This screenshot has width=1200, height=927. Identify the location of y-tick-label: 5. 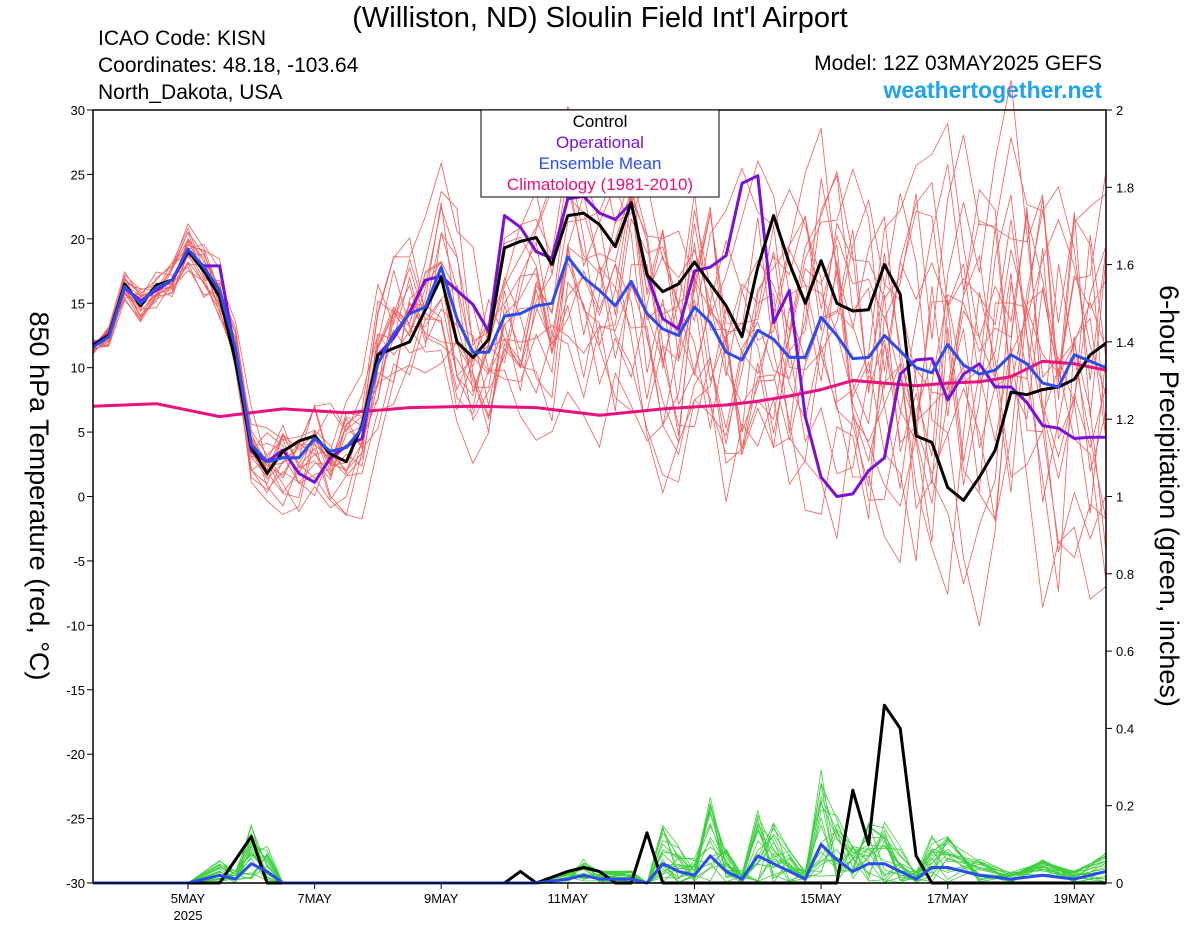
(81, 432).